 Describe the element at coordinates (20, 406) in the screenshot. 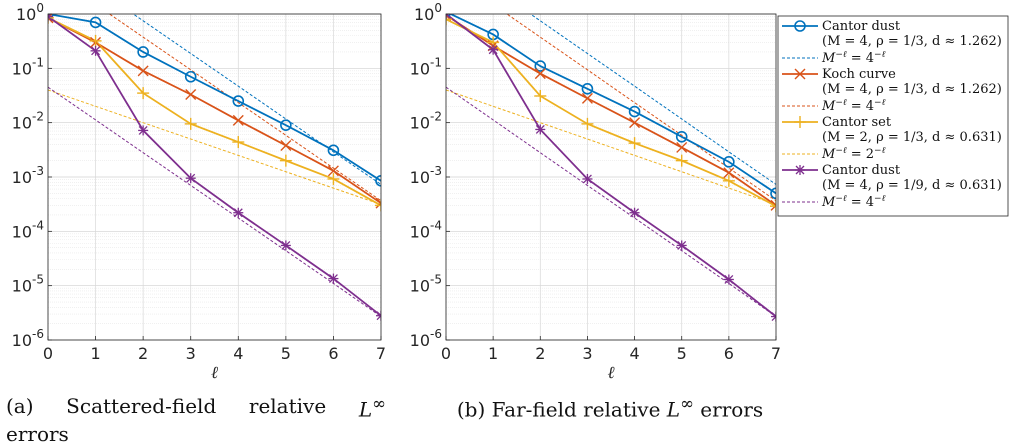

I see `caption-a-label: (a)` at that location.